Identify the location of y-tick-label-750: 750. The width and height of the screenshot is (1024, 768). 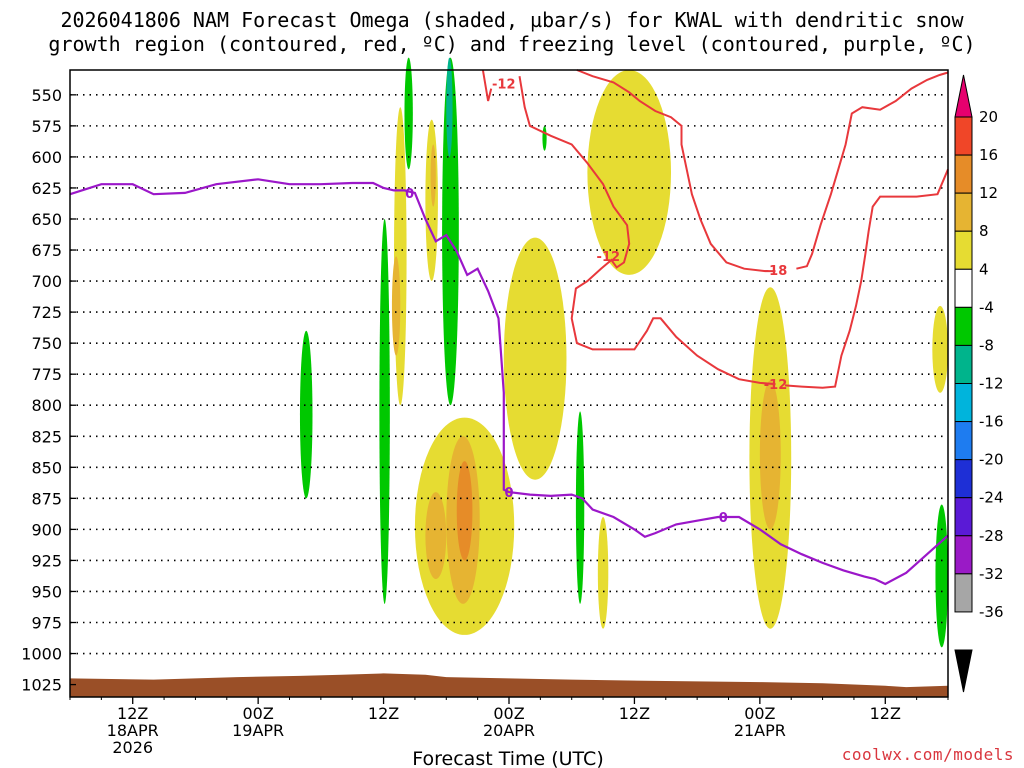
(46, 343).